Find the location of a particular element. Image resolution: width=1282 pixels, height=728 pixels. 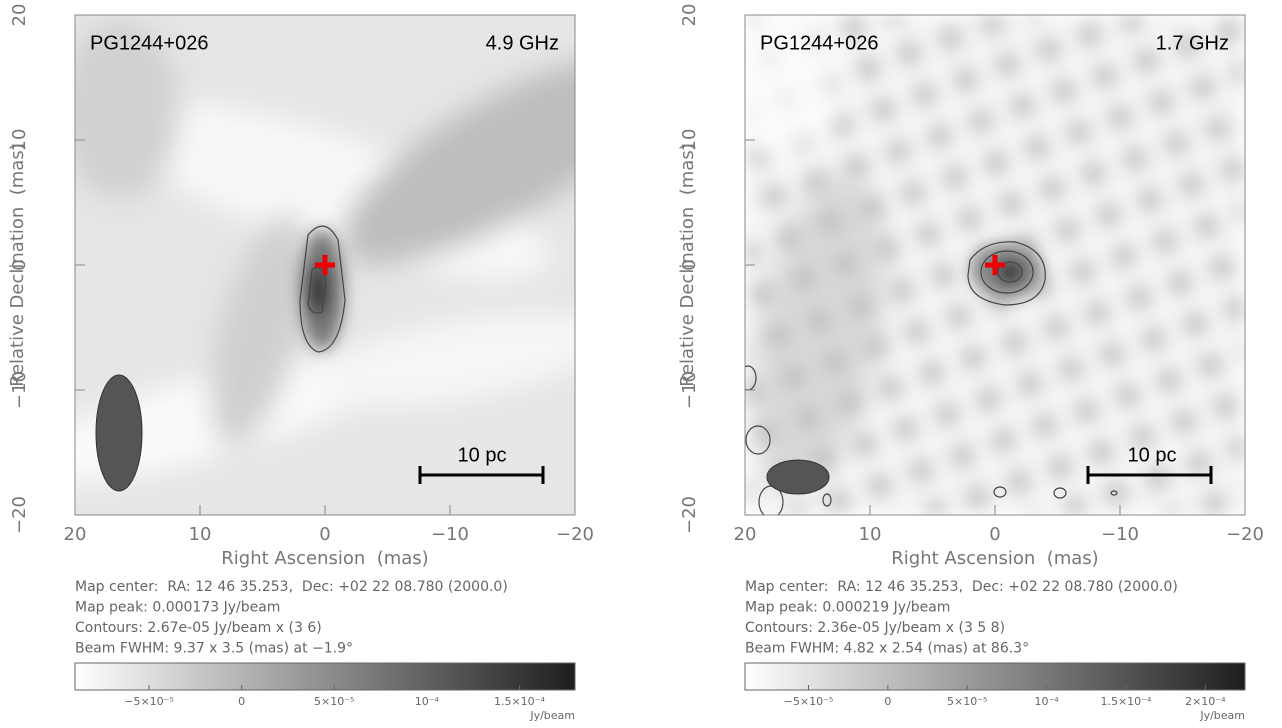

map-note: Map peak: 0.000173 Jy/beam is located at coordinates (177, 608).